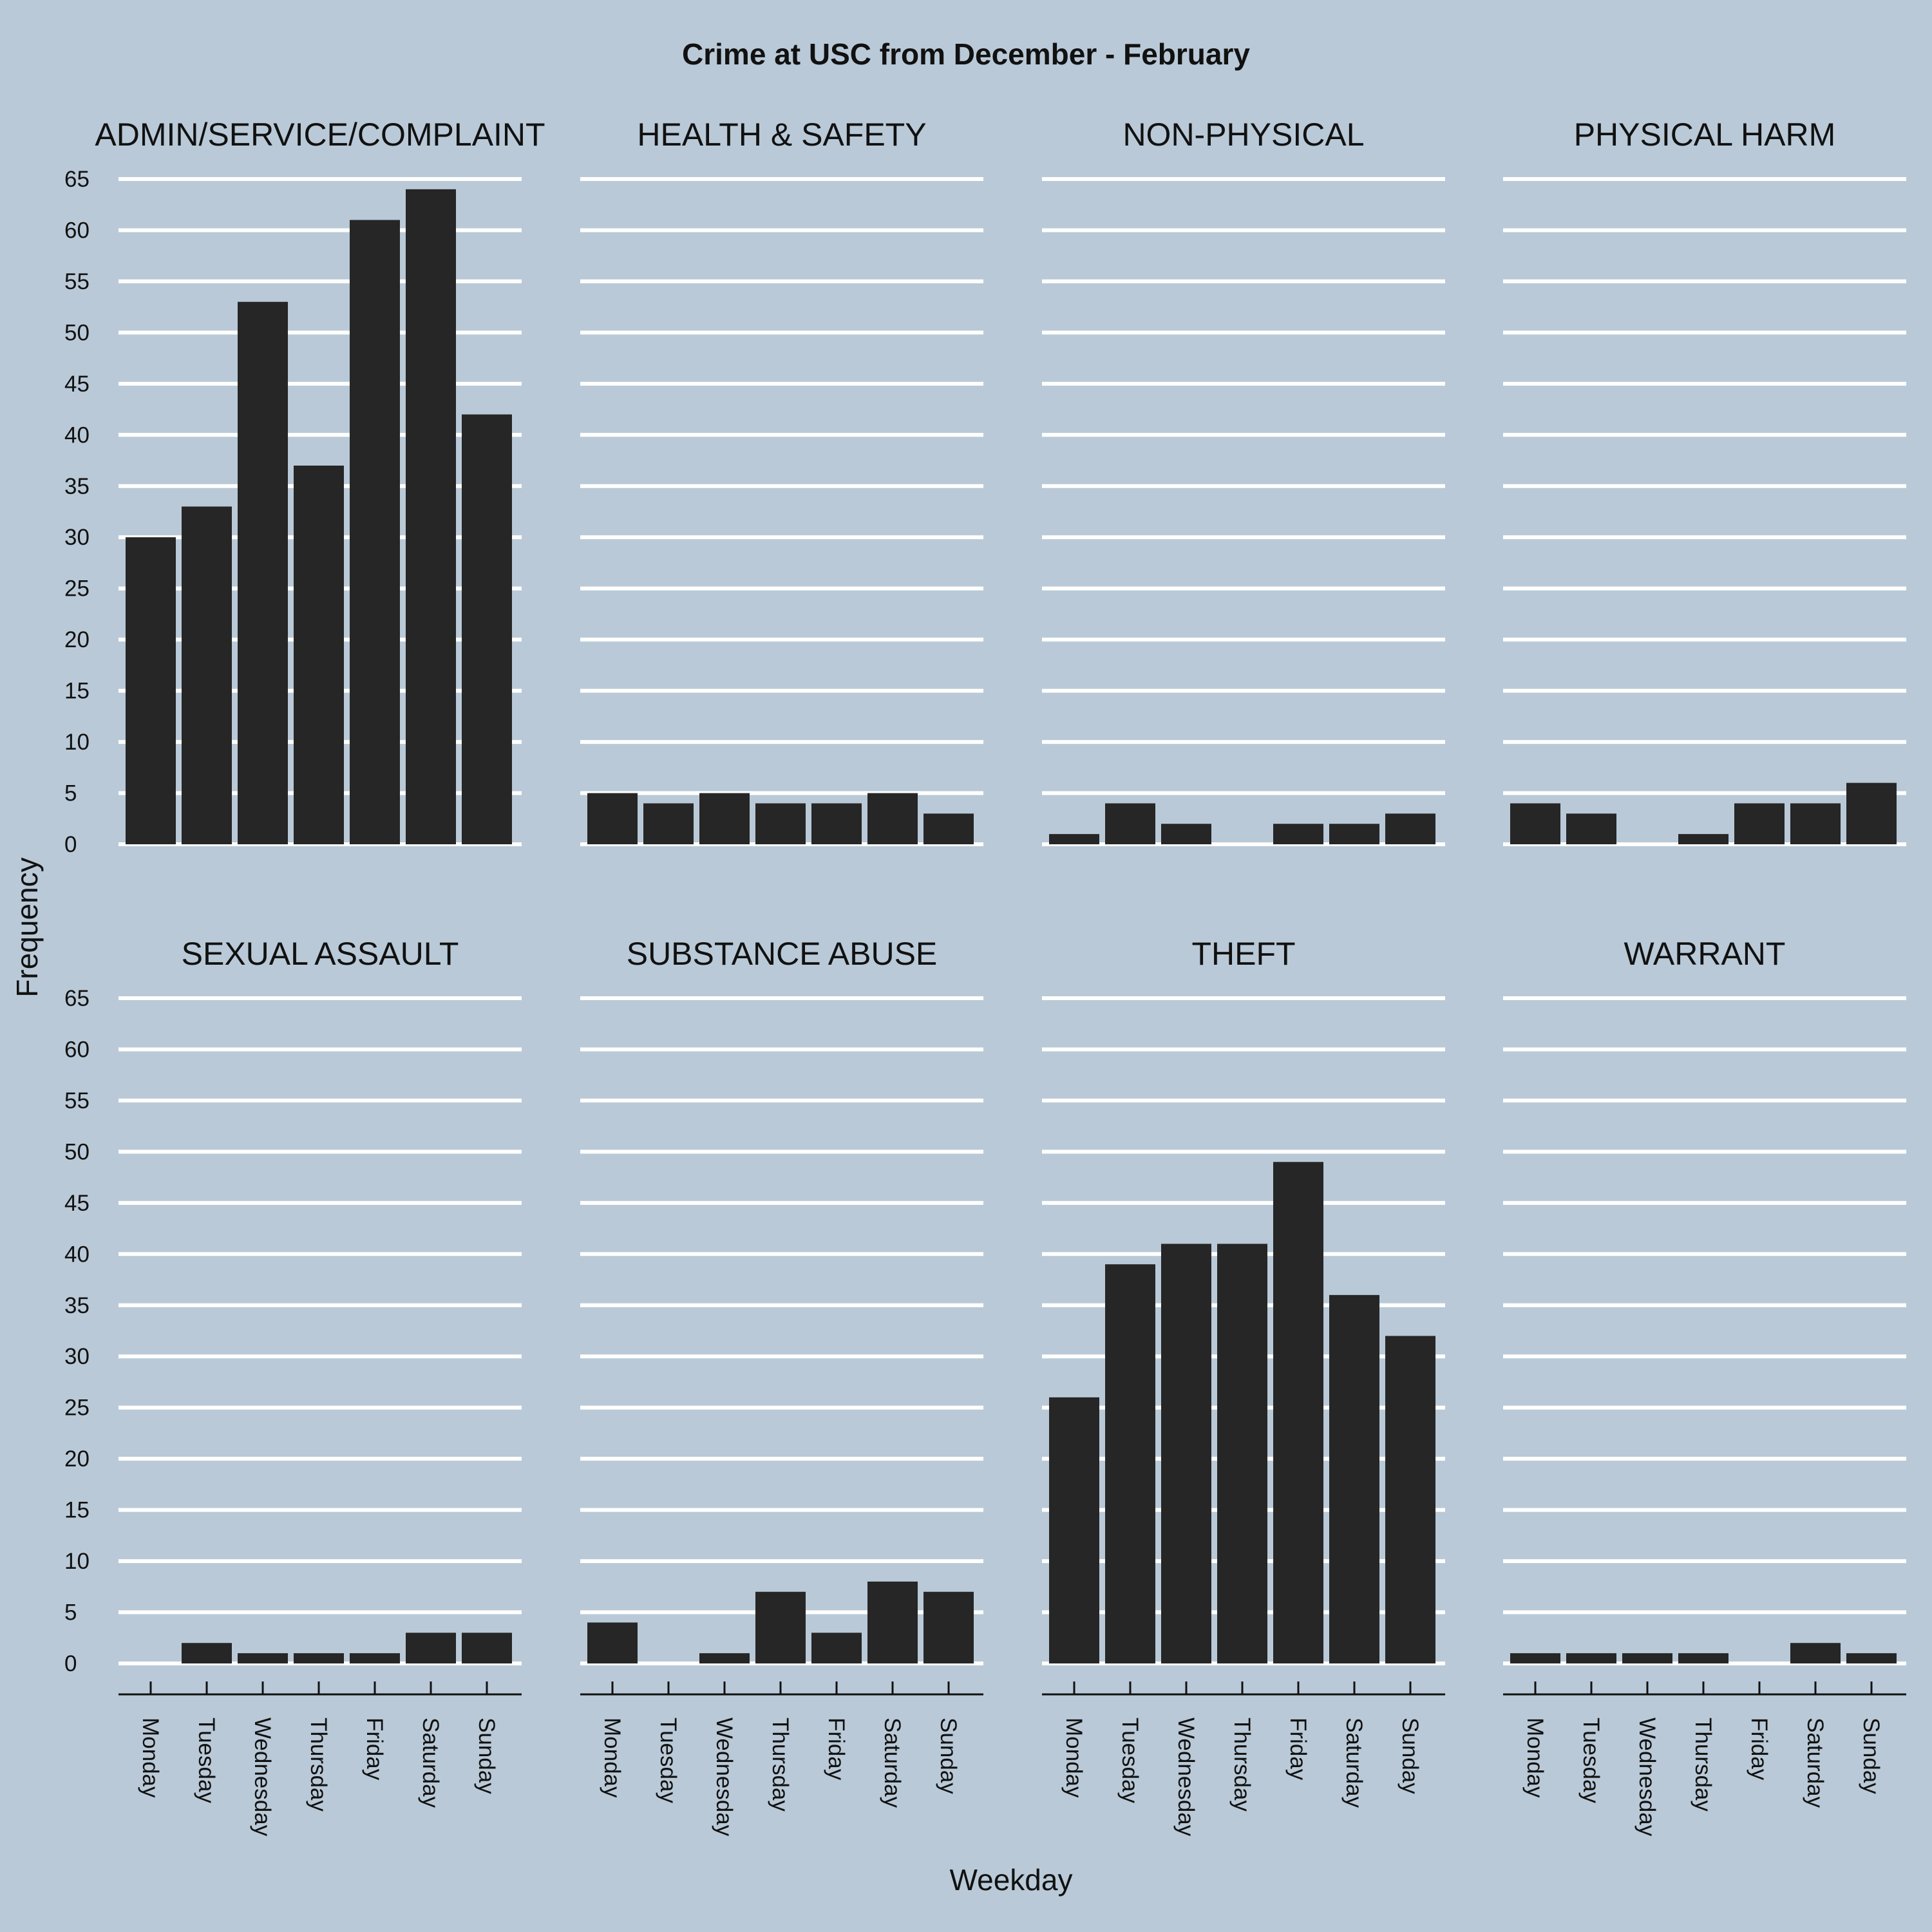 The image size is (1932, 1932). I want to click on facet-title: SEXUAL ASSAULT, so click(320, 954).